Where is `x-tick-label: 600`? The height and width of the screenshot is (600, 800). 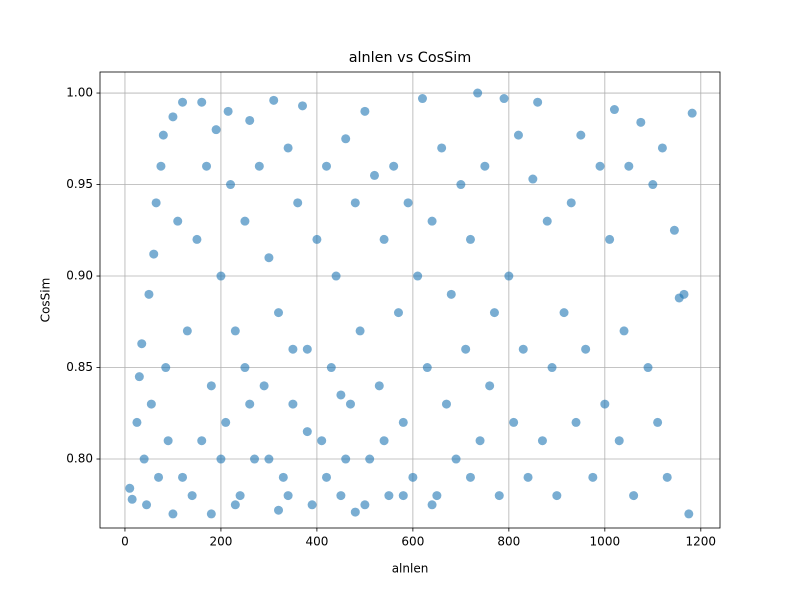 x-tick-label: 600 is located at coordinates (412, 542).